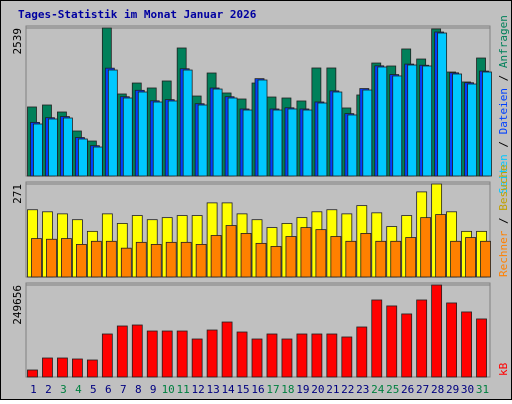 The width and height of the screenshot is (512, 404). Describe the element at coordinates (17, 305) in the screenshot. I see `y-tick-label: 249656` at that location.